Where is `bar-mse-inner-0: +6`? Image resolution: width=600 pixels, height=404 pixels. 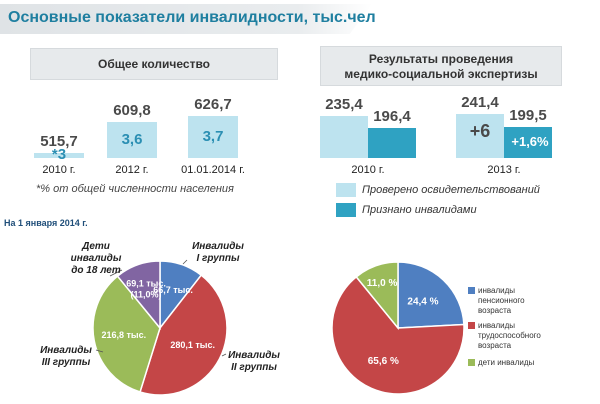 bar-mse-inner-0: +6 is located at coordinates (480, 131).